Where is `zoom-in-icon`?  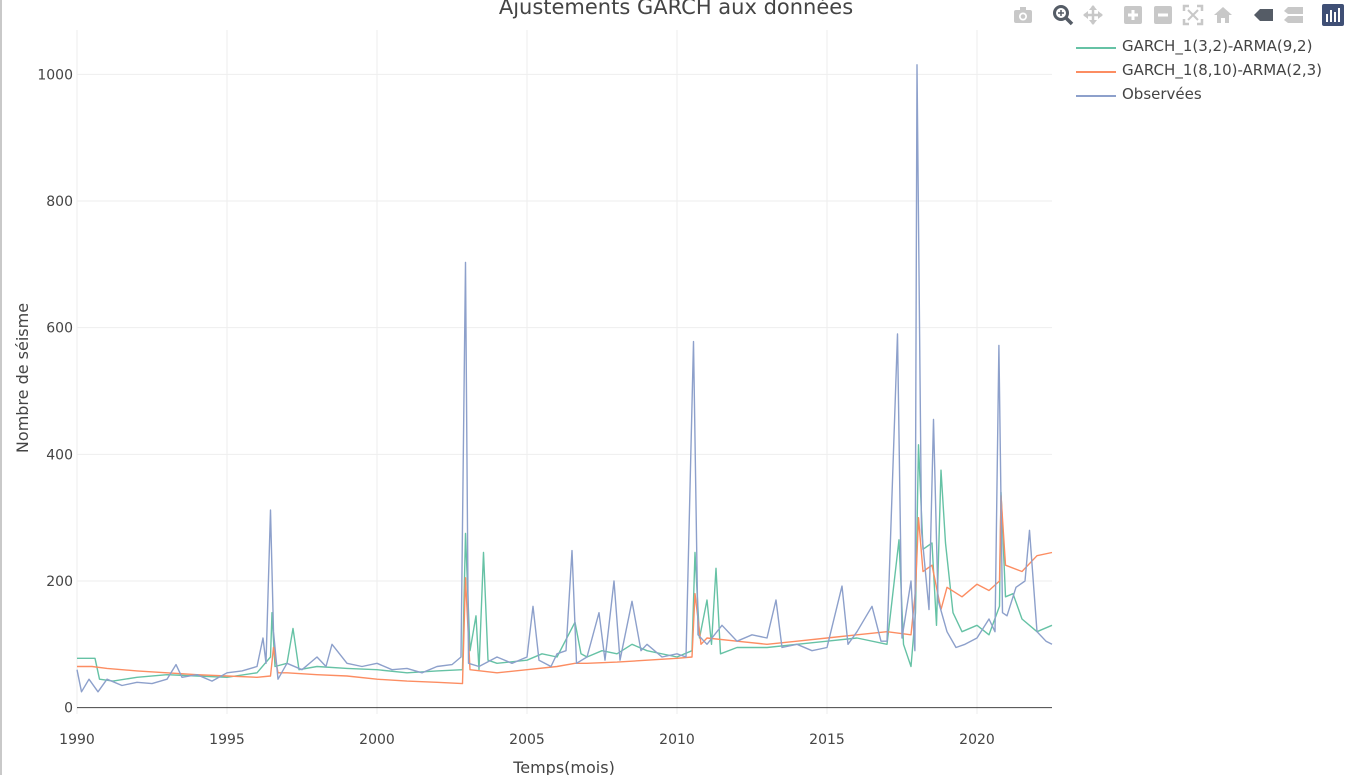 zoom-in-icon is located at coordinates (1133, 15).